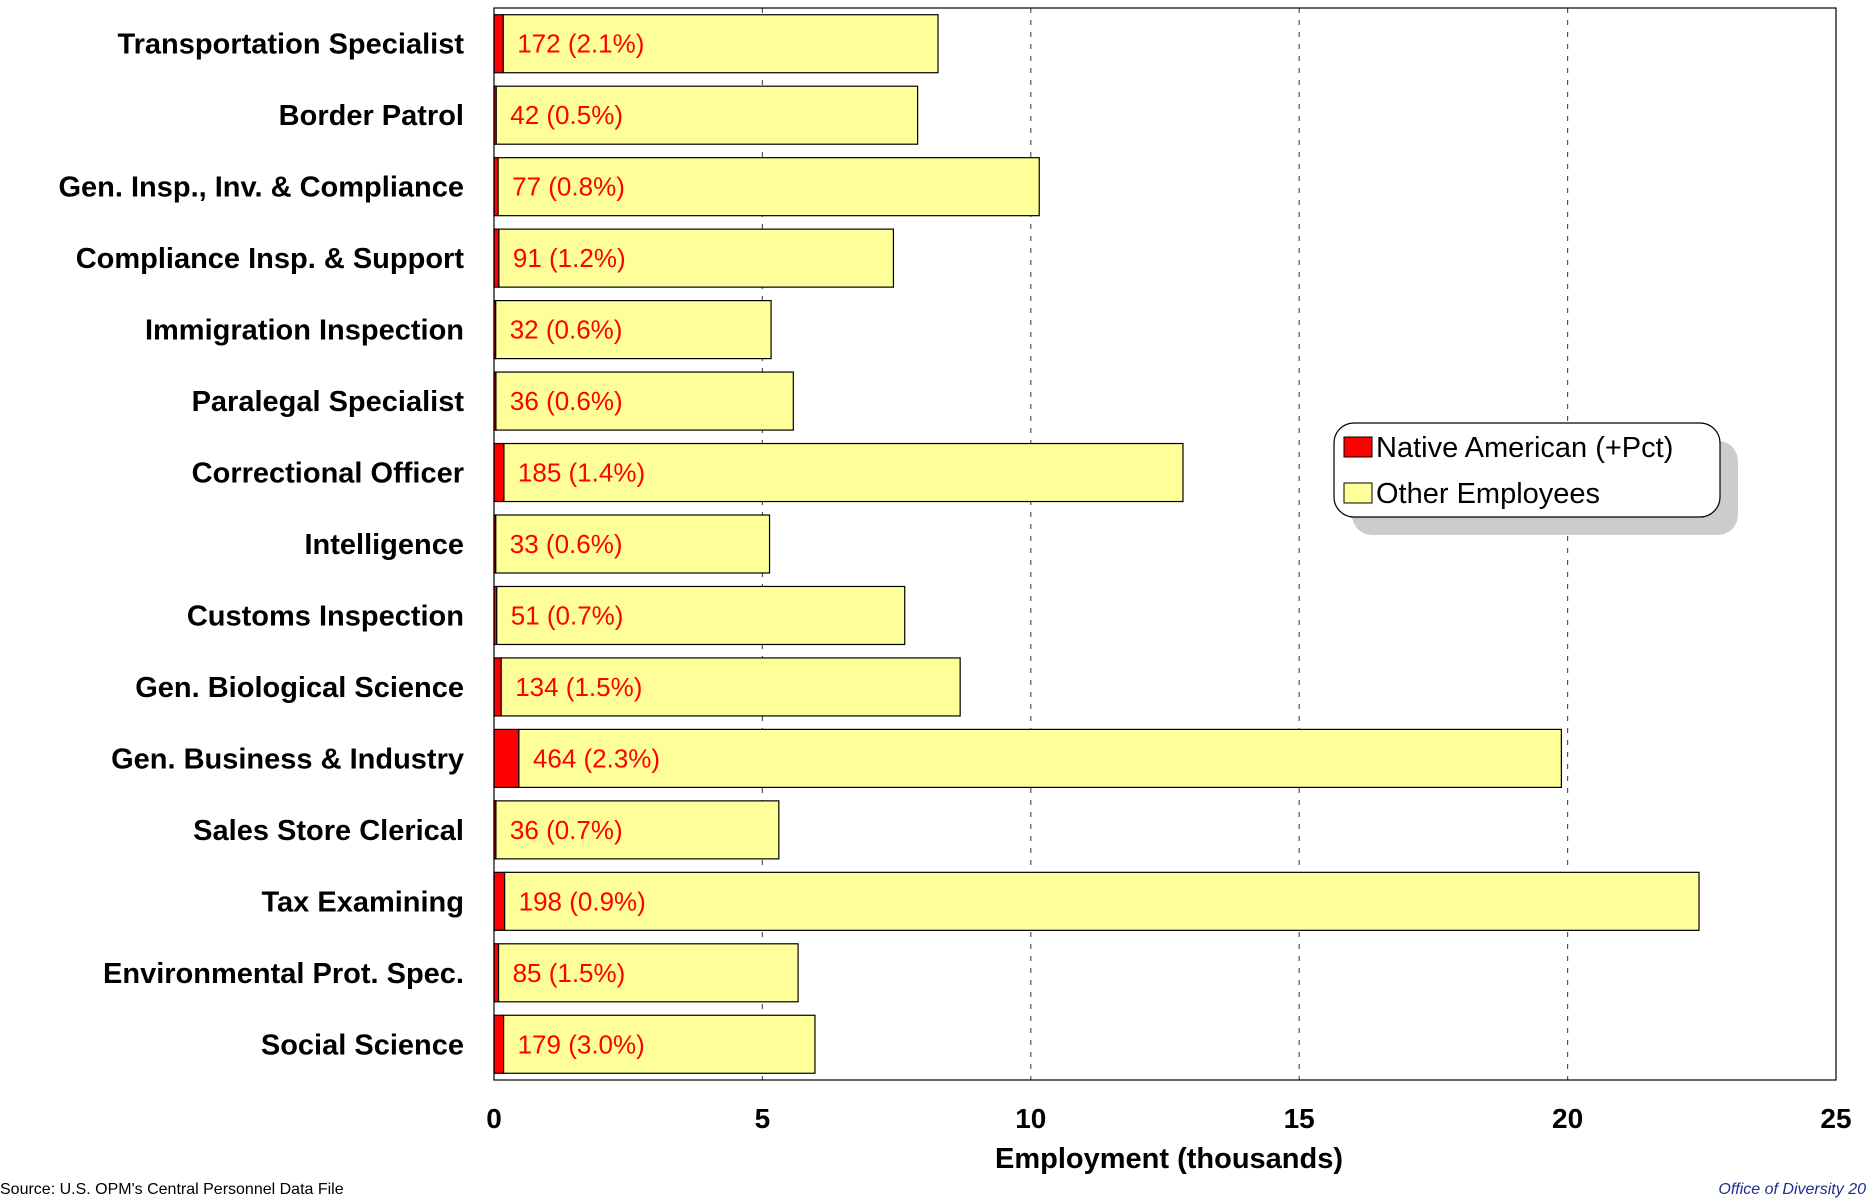 This screenshot has height=1198, width=1866. Describe the element at coordinates (299, 688) in the screenshot. I see `y-tick-label: Gen. Biological Science` at that location.